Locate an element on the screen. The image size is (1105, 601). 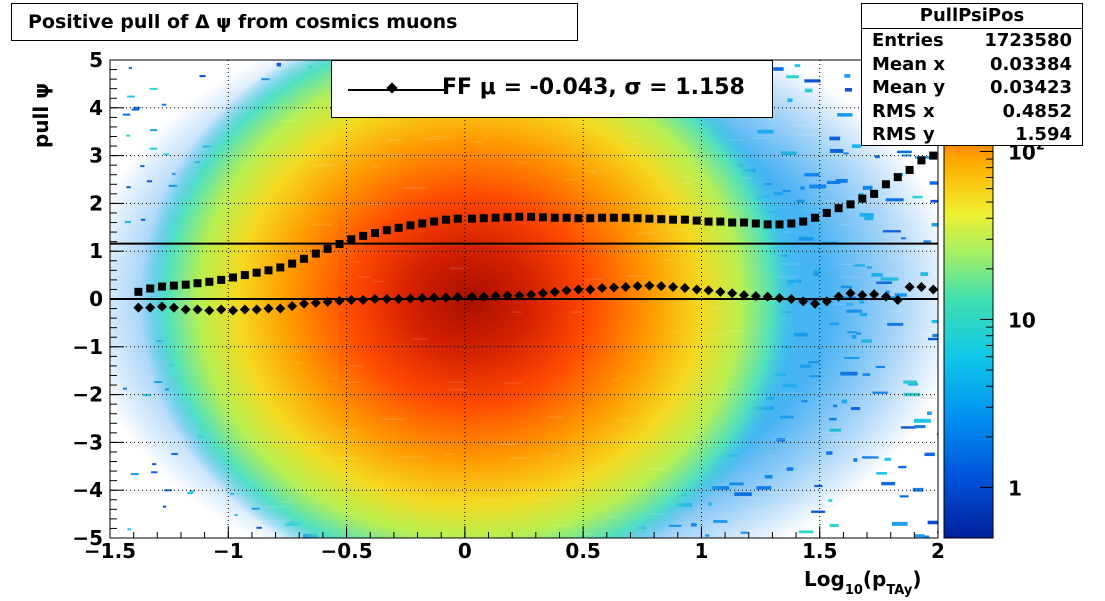
y-tick-label: −4 is located at coordinates (87, 490).